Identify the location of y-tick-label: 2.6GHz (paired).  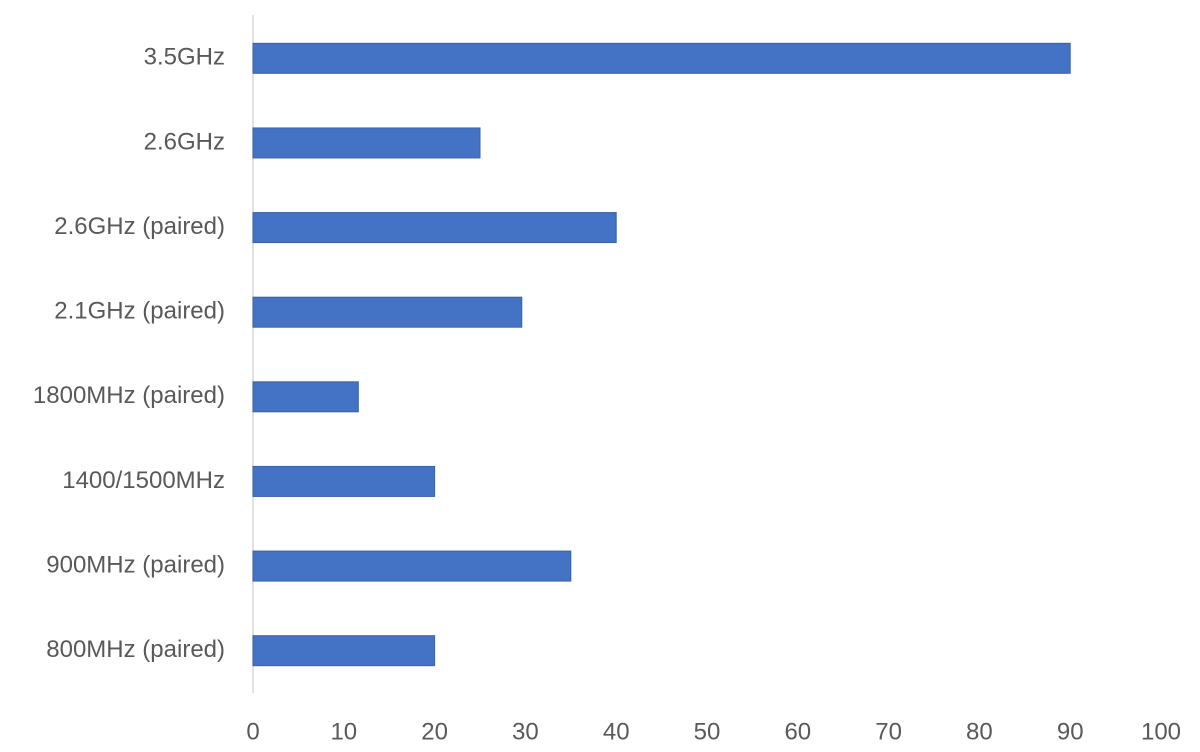
(139, 226).